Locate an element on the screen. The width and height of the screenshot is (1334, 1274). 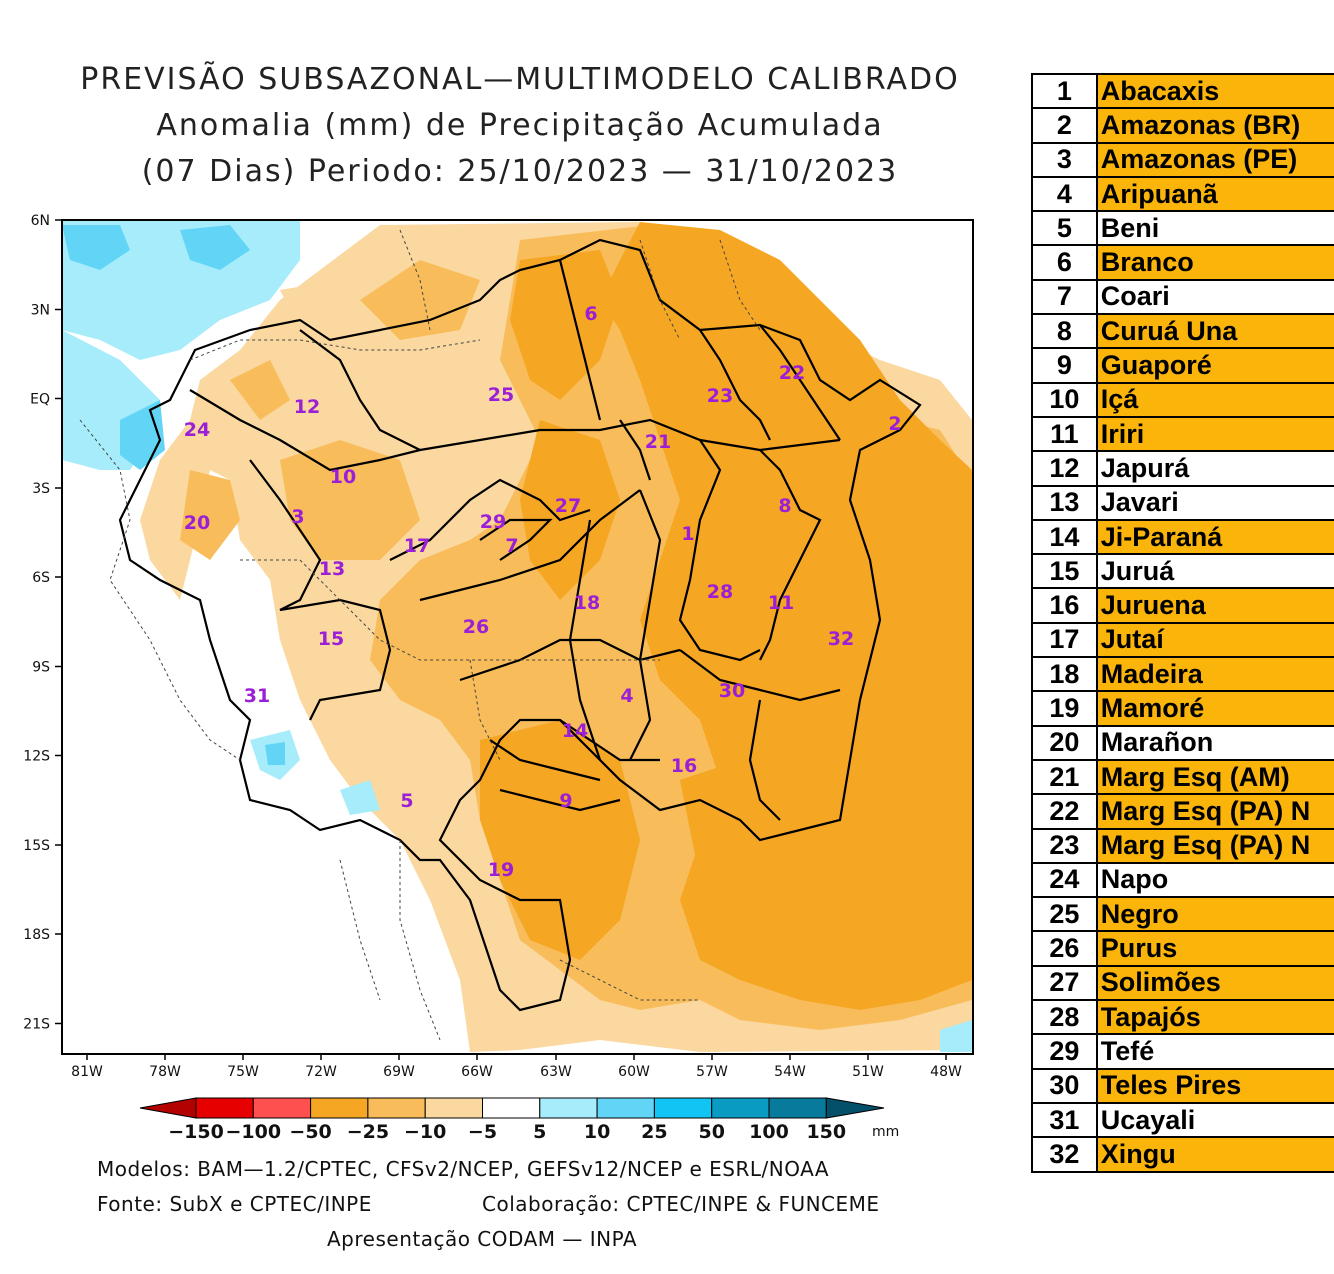
basin-number: 27 is located at coordinates (1064, 983).